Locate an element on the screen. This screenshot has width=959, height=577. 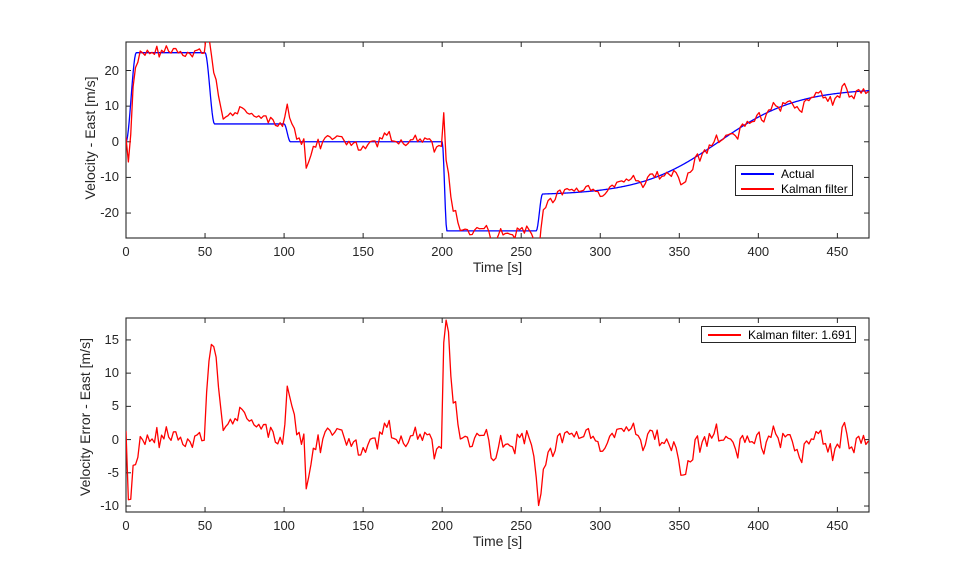
legend-entry-label: Kalman filter: 1.691 is located at coordinates (800, 334).